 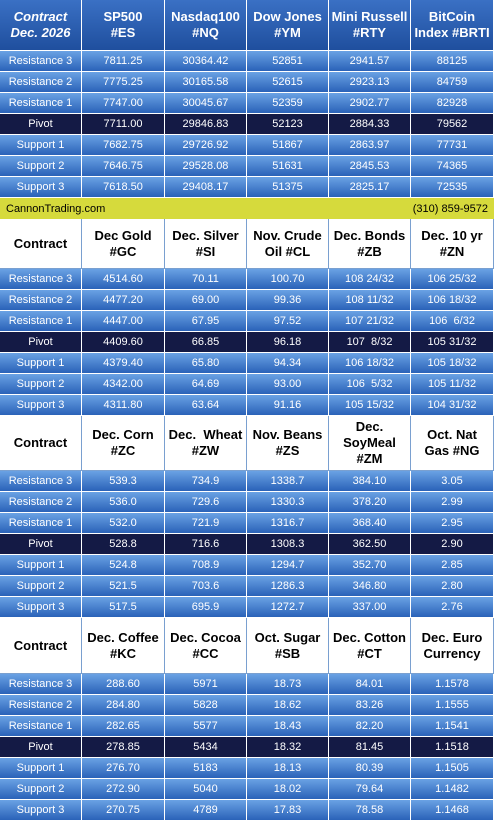 I want to click on price-cell: 79.64, so click(x=370, y=789).